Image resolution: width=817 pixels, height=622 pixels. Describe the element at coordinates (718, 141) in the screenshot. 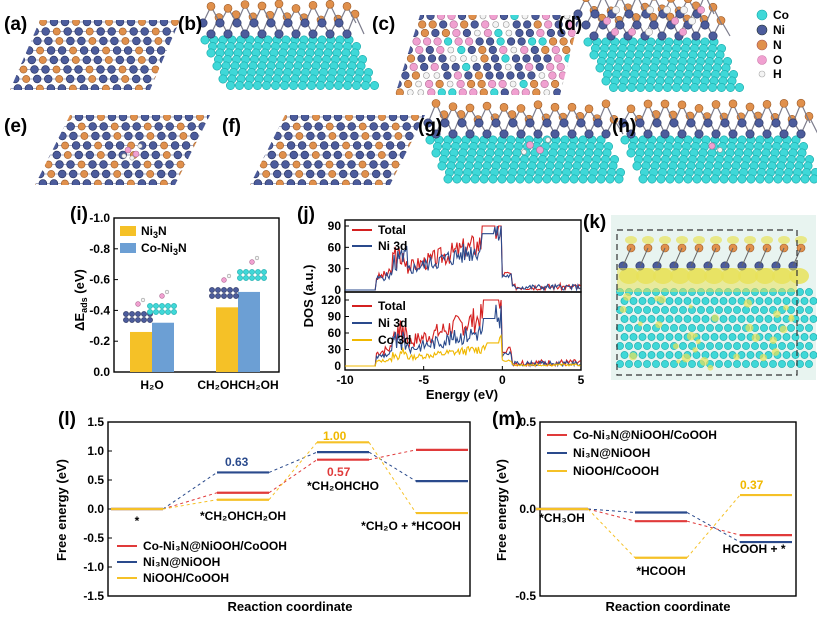

I see `structure-h-side` at that location.